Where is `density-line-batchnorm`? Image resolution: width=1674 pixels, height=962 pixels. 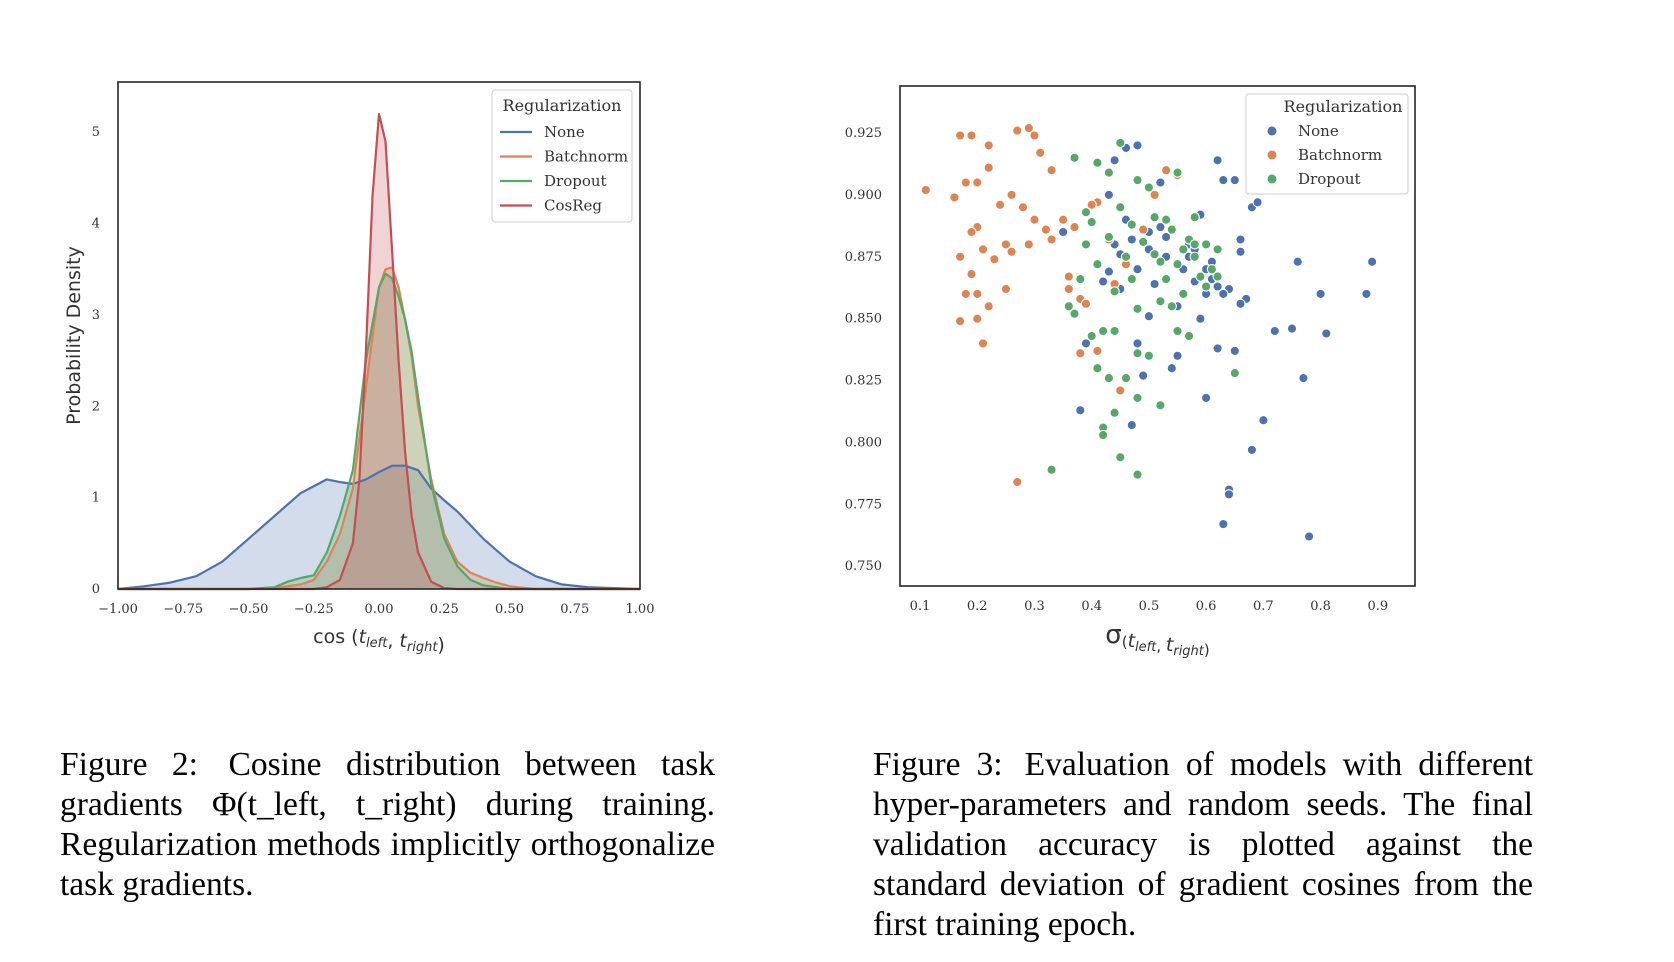
density-line-batchnorm is located at coordinates (379, 428).